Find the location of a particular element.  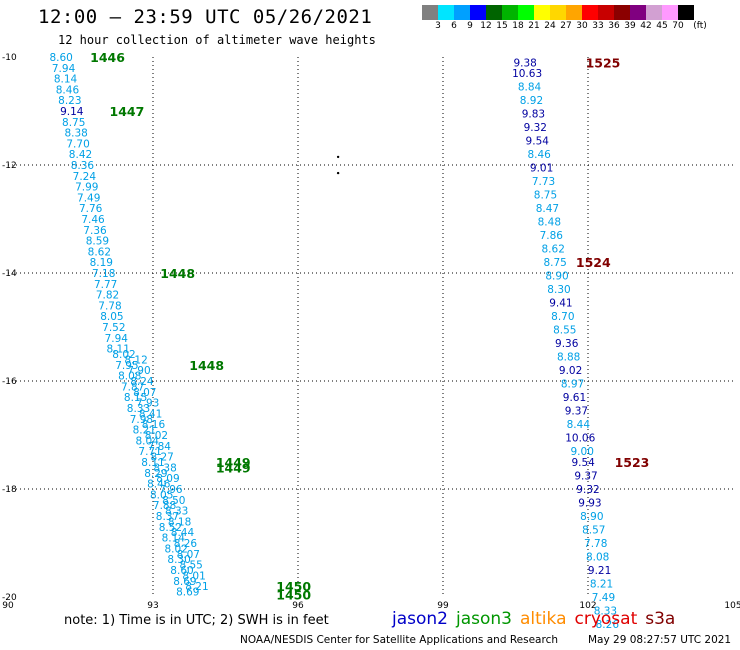

swh-value: 8.11 is located at coordinates (118, 350).